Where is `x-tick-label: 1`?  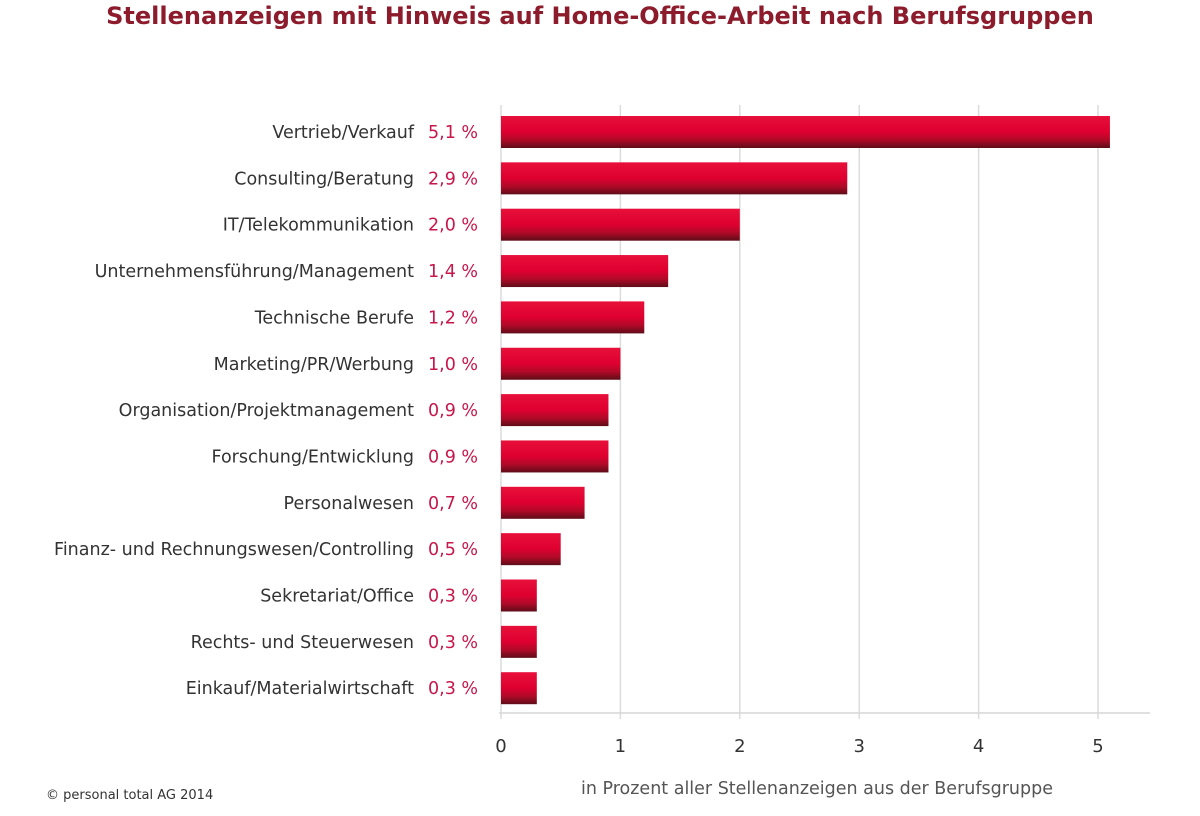
x-tick-label: 1 is located at coordinates (620, 746).